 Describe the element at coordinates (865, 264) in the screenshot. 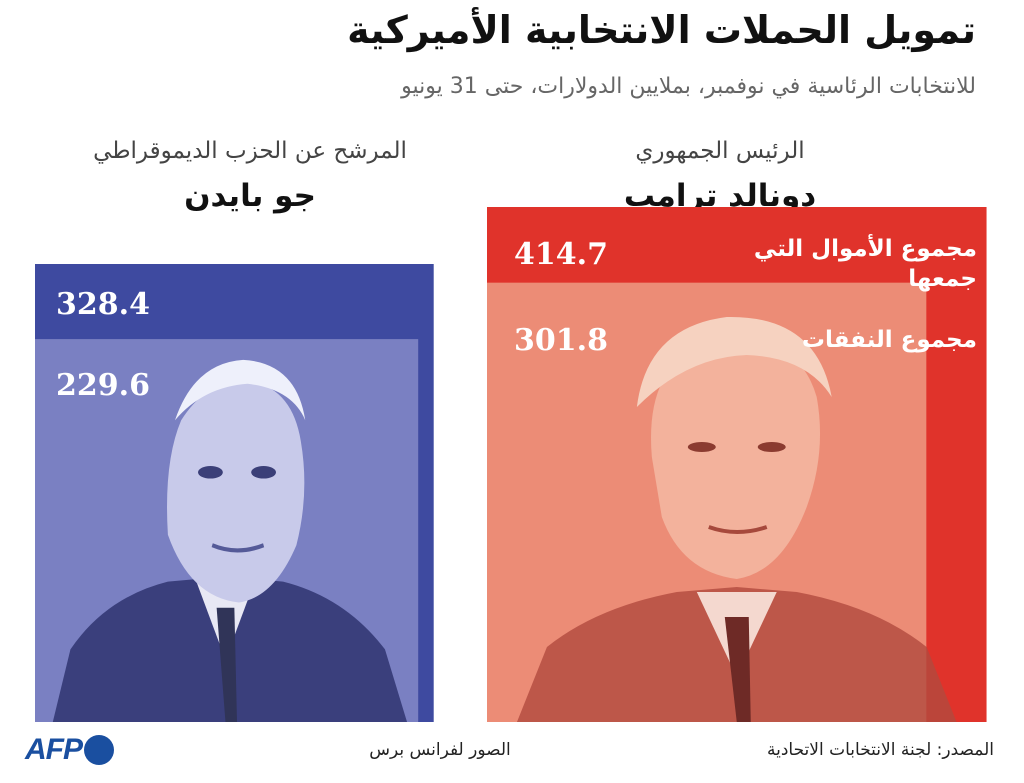

I see `raised-series-label: مجموع الأموال التي جمعها` at that location.